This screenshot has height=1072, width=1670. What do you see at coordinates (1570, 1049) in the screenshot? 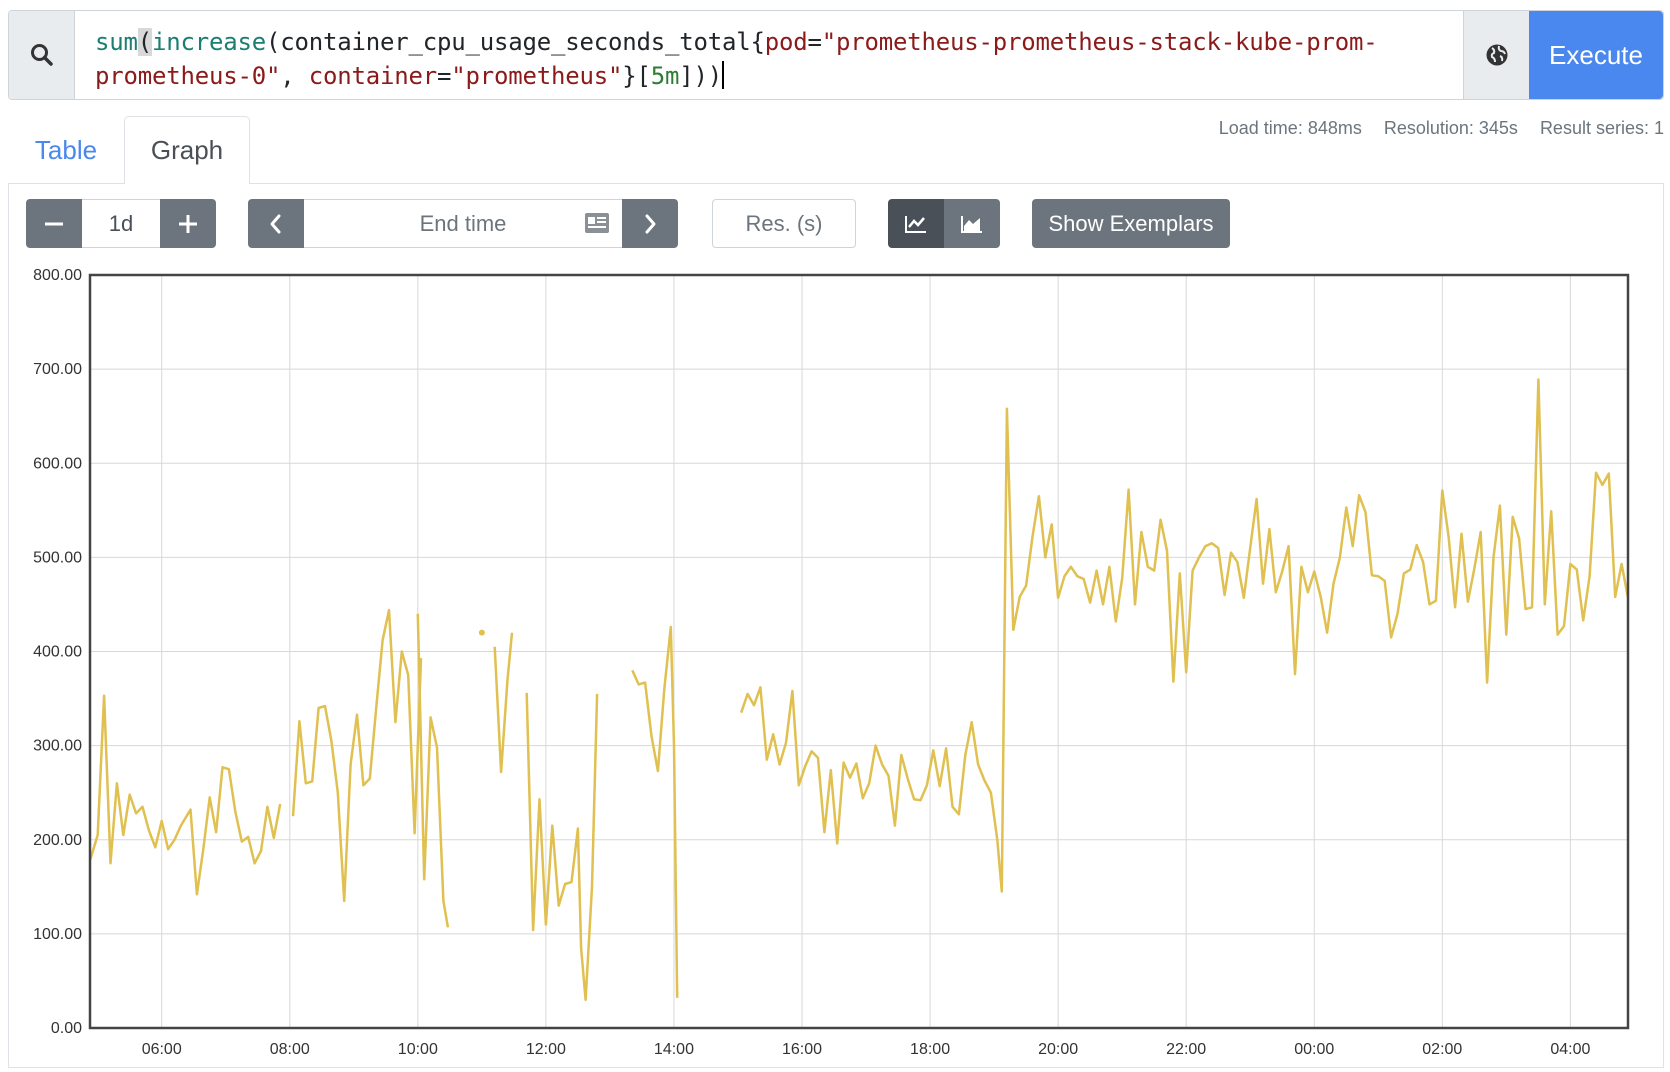
I see `x-tick-label: 04:00` at bounding box center [1570, 1049].